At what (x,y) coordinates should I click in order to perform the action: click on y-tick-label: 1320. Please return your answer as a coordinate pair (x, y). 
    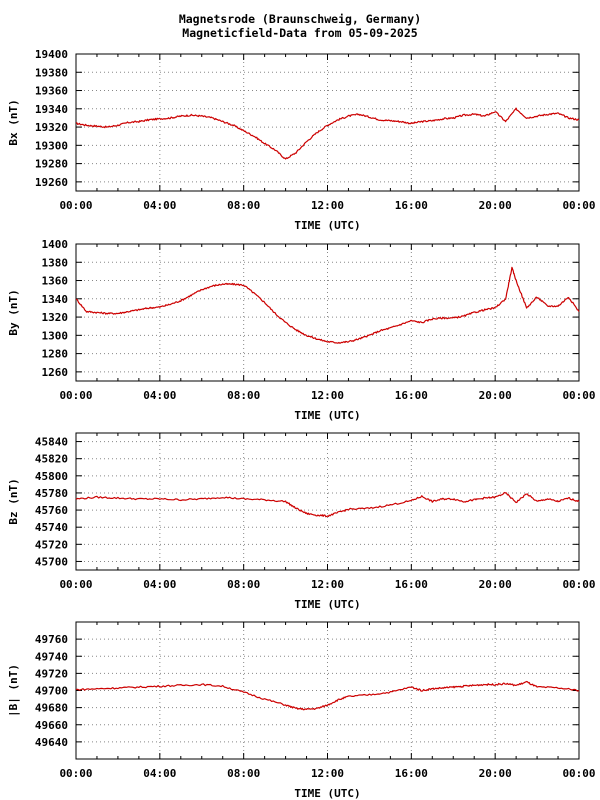
    Looking at the image, I should click on (55, 317).